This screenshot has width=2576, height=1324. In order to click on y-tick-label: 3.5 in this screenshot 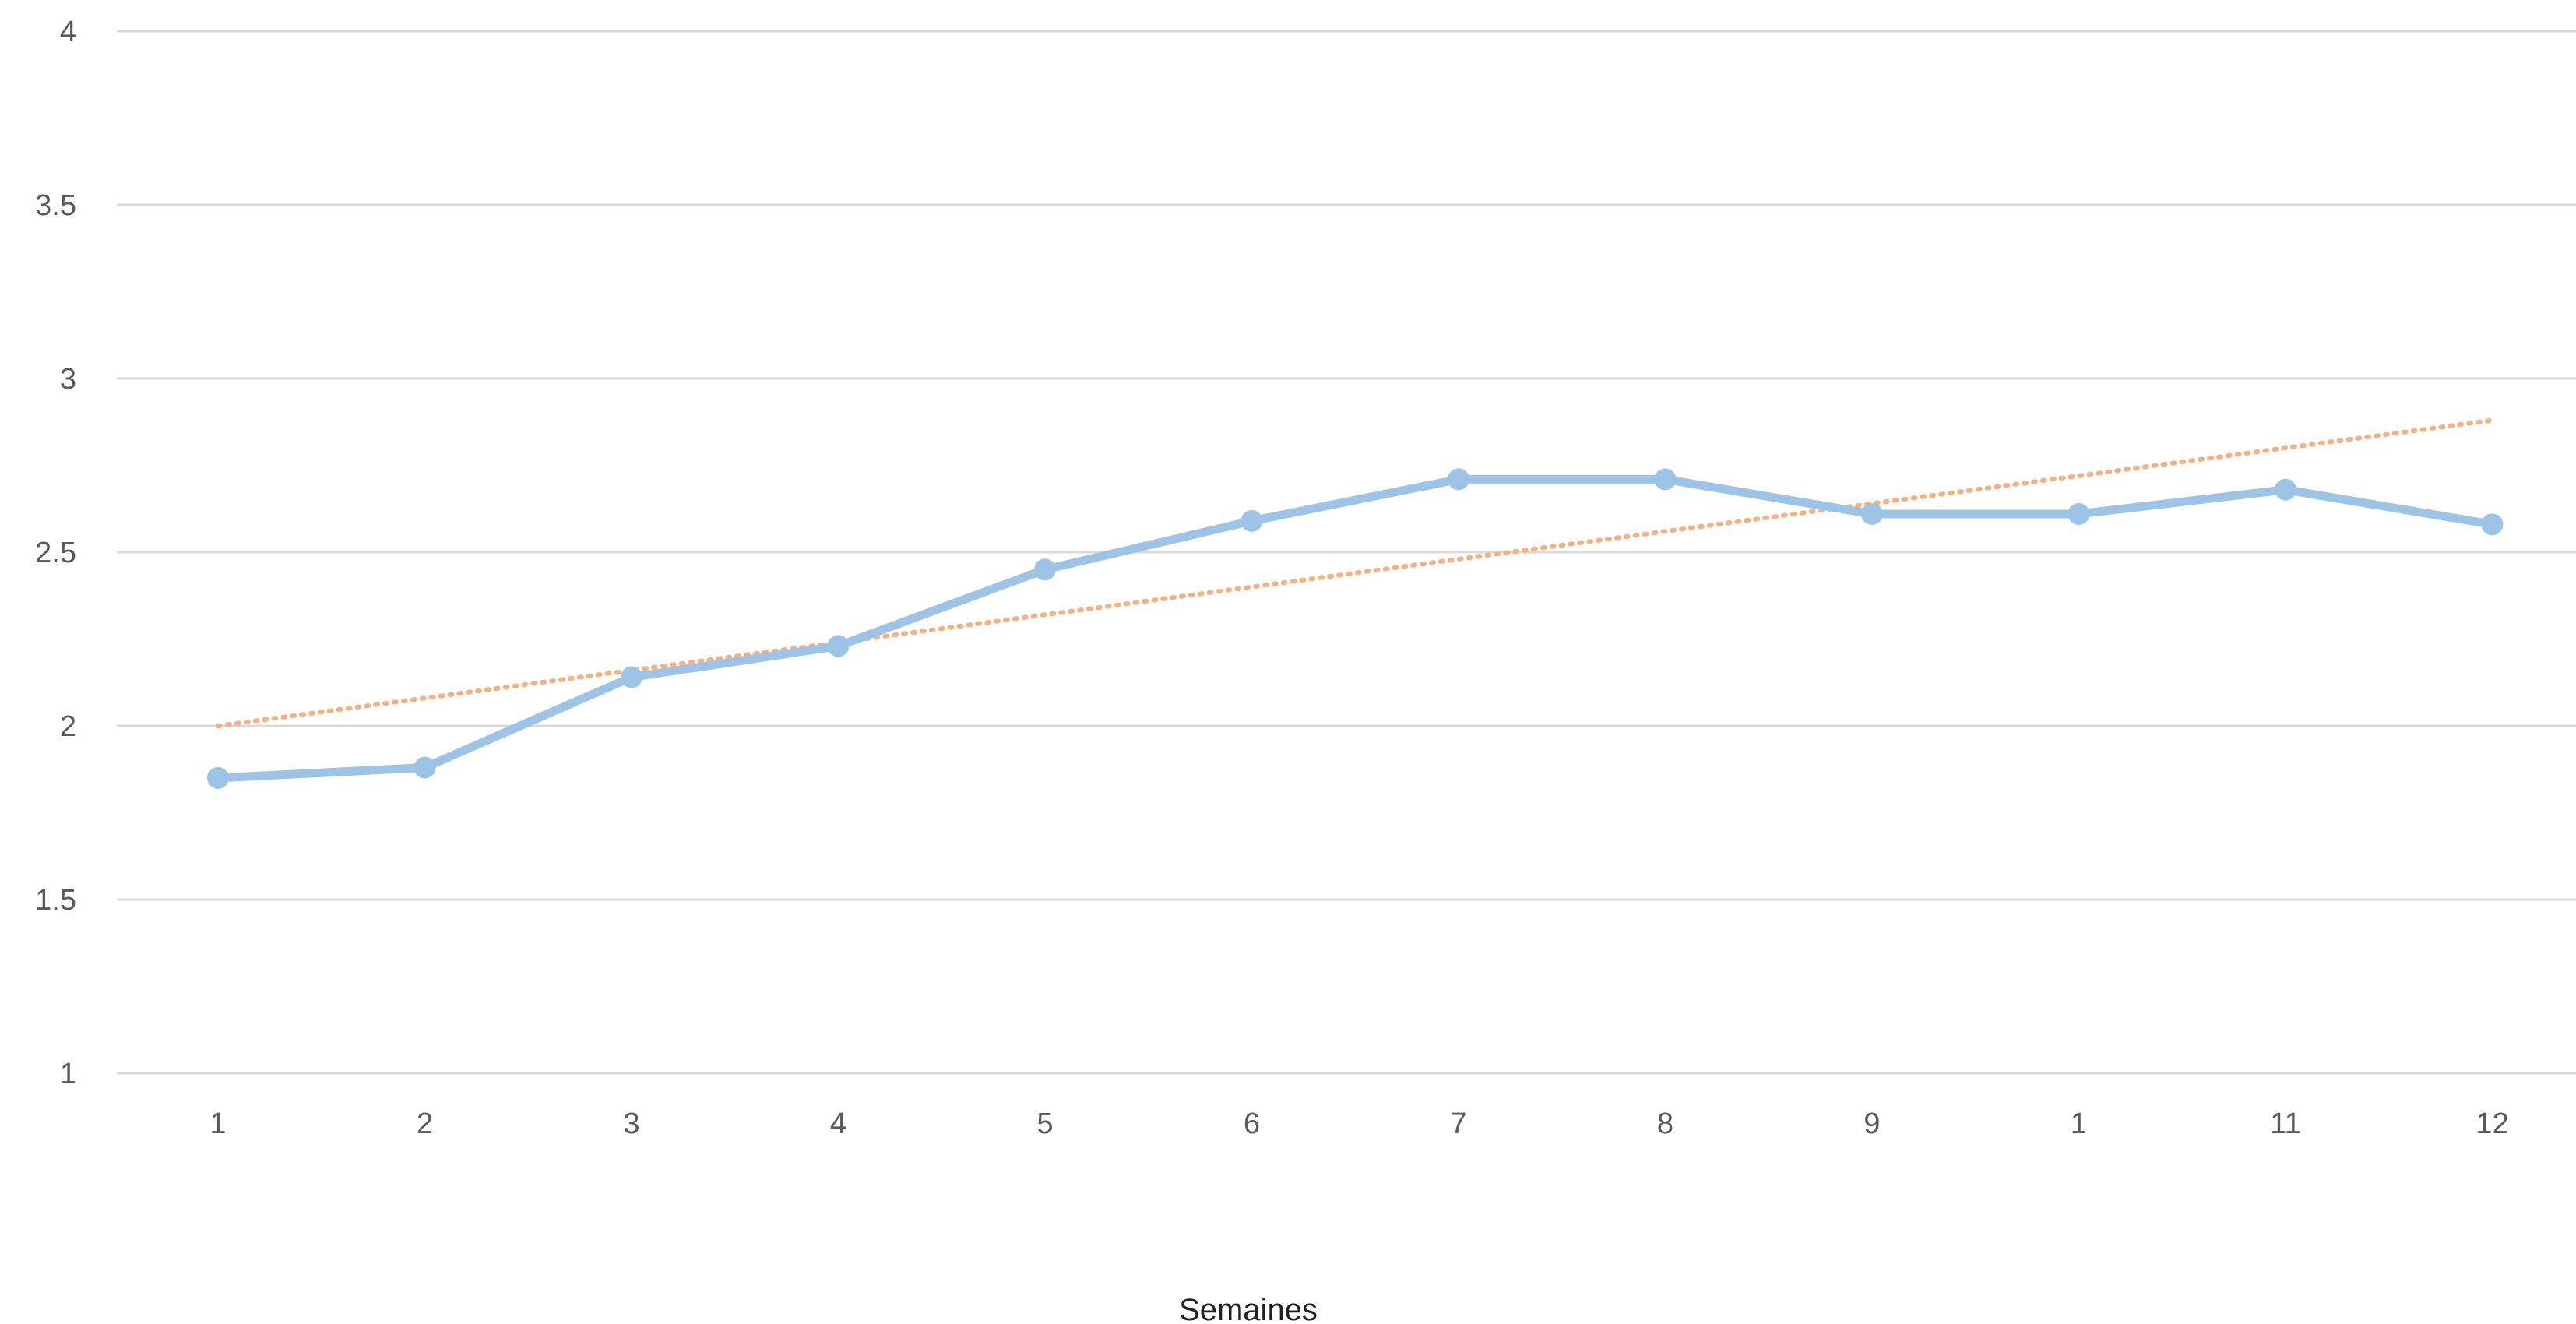, I will do `click(55, 206)`.